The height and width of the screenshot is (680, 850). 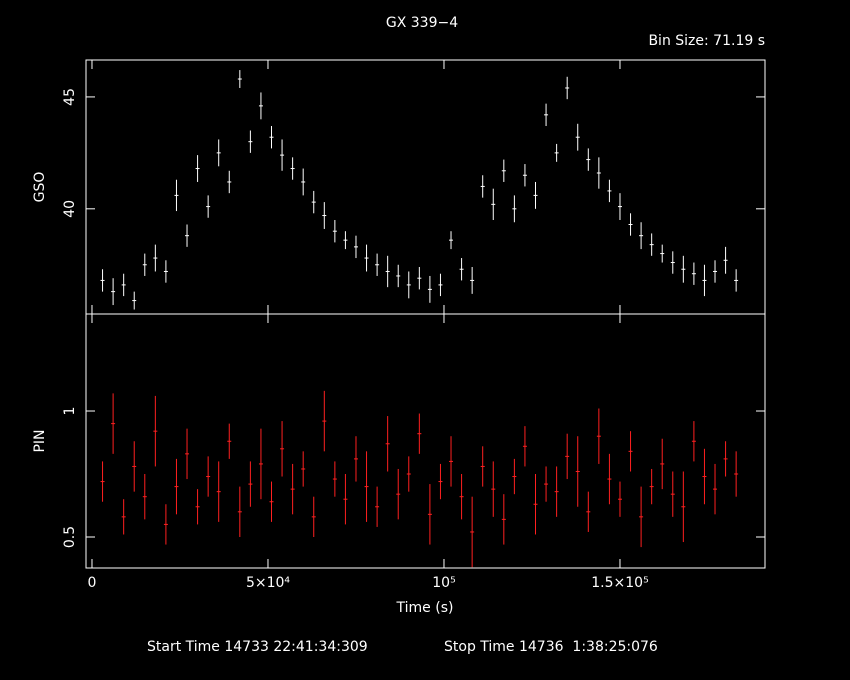 What do you see at coordinates (443, 583) in the screenshot?
I see `x-tick-label: 10⁵` at bounding box center [443, 583].